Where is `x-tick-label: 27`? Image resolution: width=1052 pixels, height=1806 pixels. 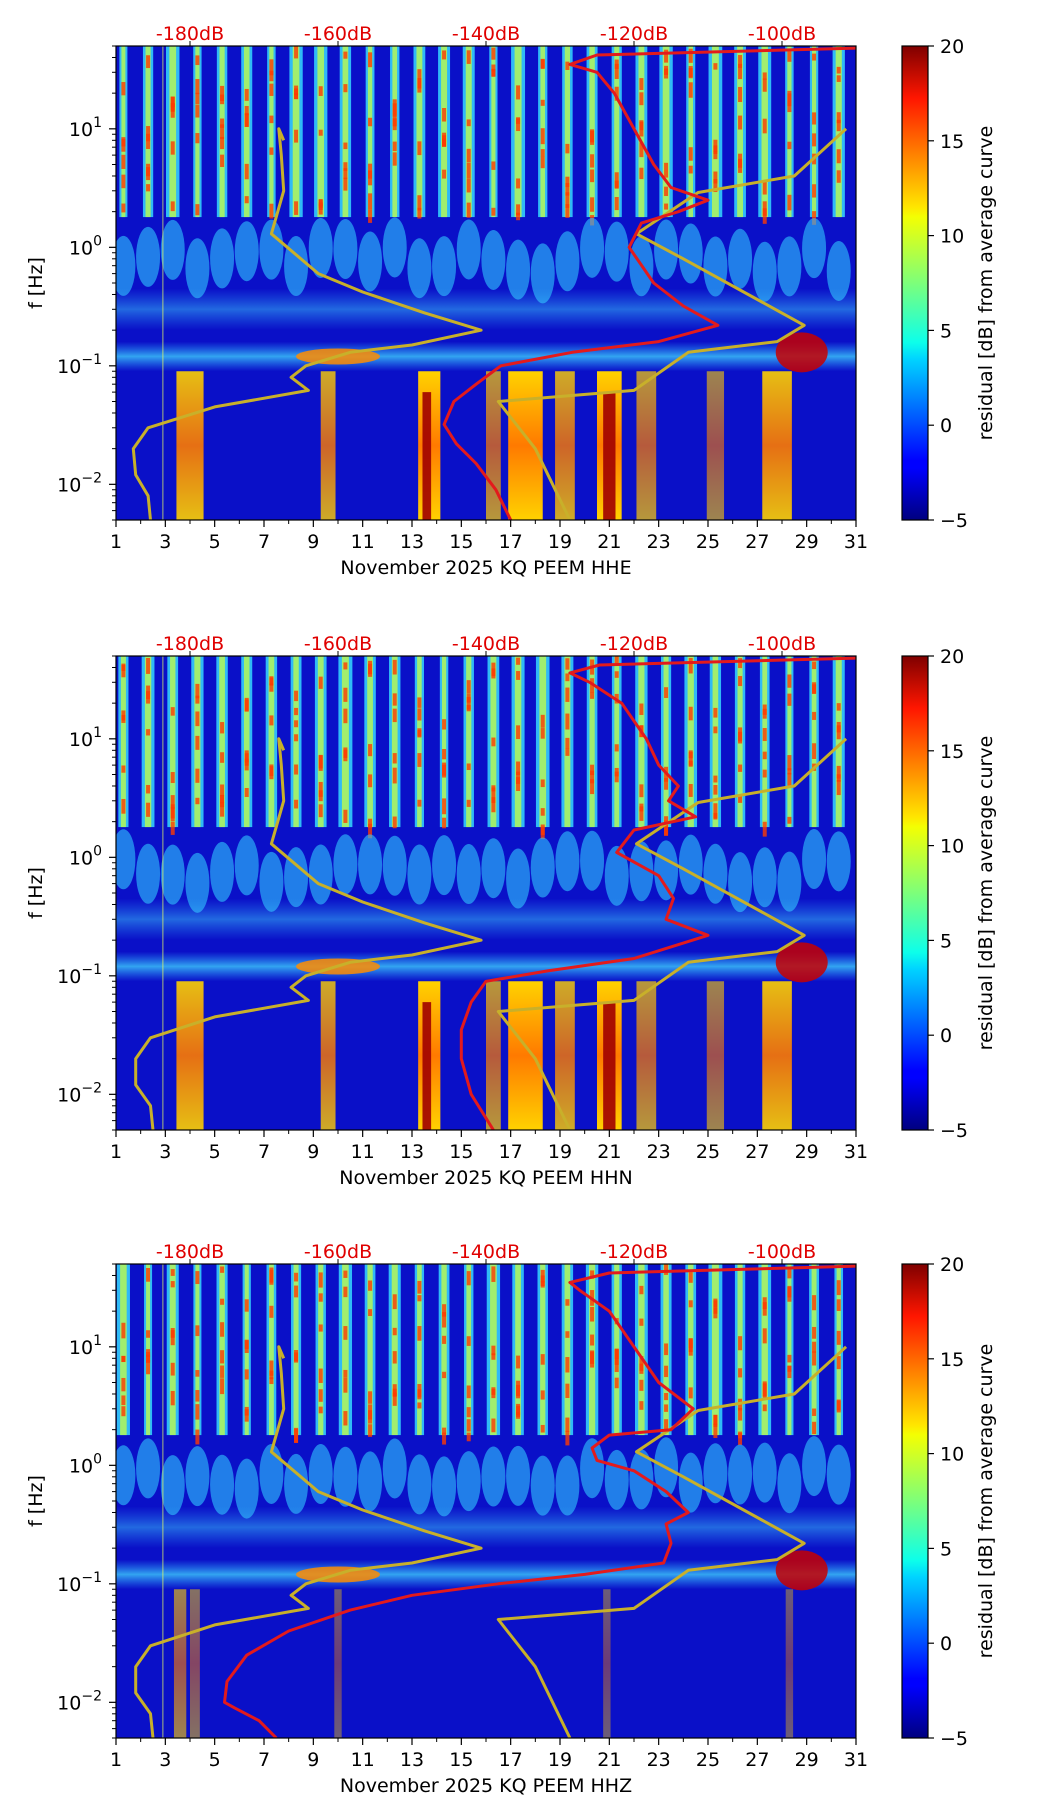 x-tick-label: 27 is located at coordinates (757, 542).